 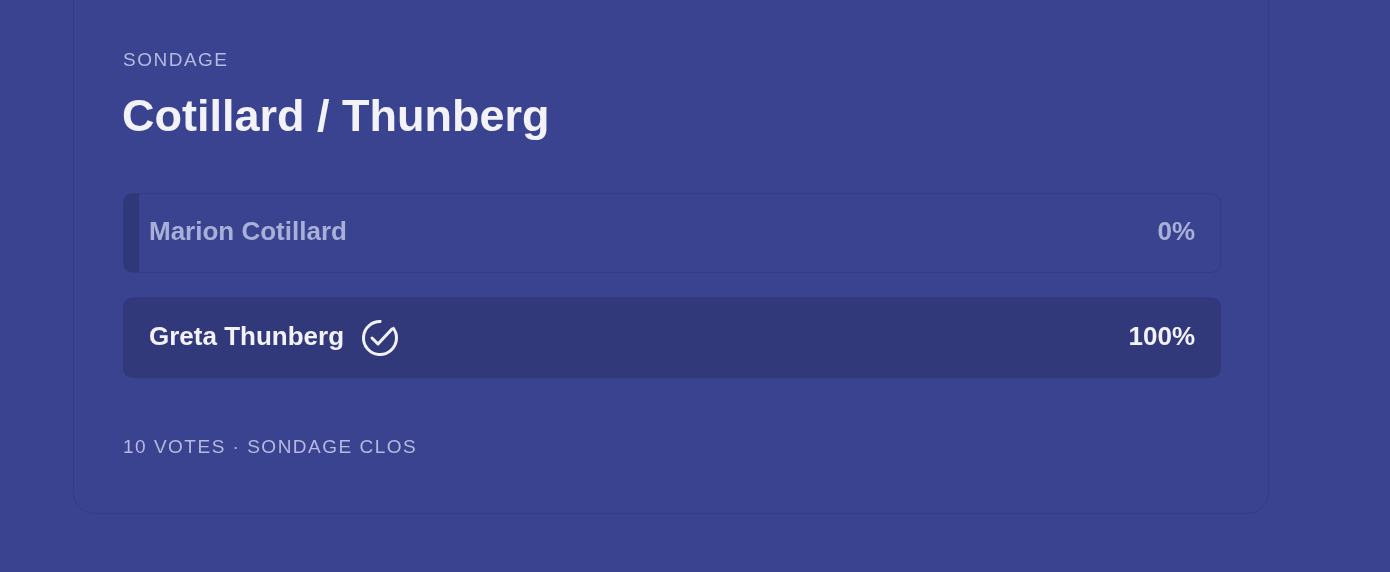 I want to click on data-label: 0%, so click(x=1176, y=230).